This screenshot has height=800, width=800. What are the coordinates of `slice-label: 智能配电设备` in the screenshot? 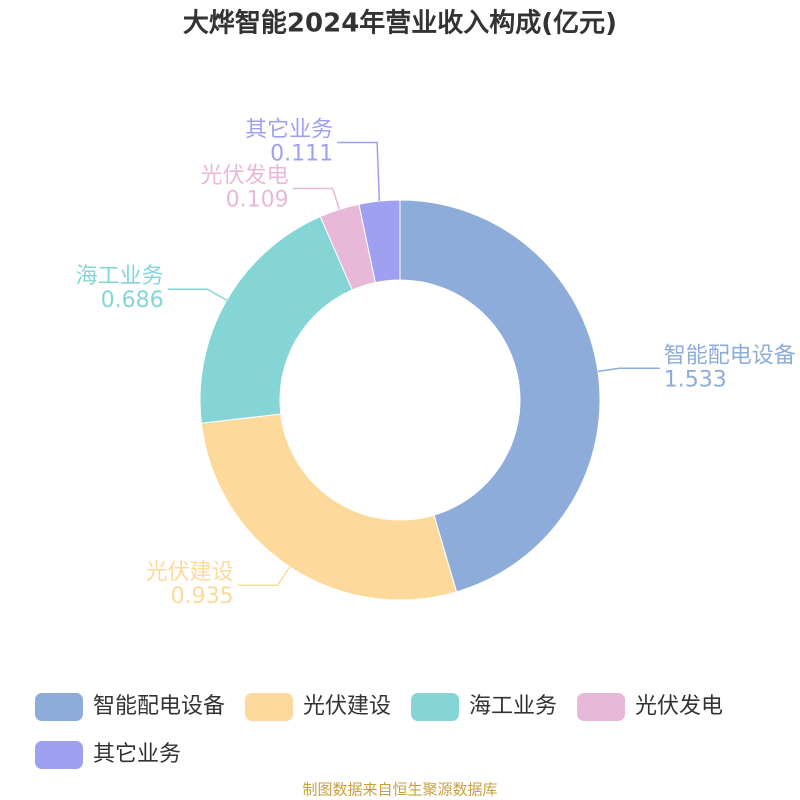 It's located at (730, 355).